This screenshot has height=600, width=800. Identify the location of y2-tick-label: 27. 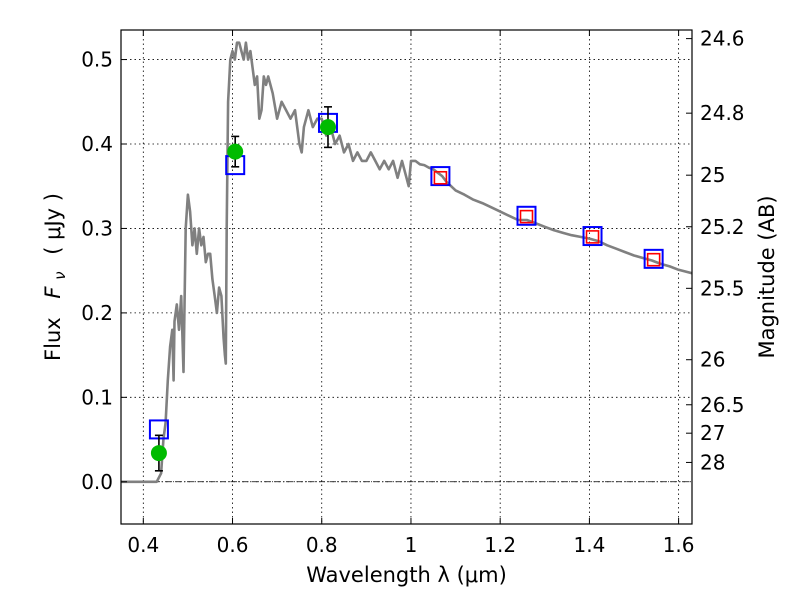
(712, 433).